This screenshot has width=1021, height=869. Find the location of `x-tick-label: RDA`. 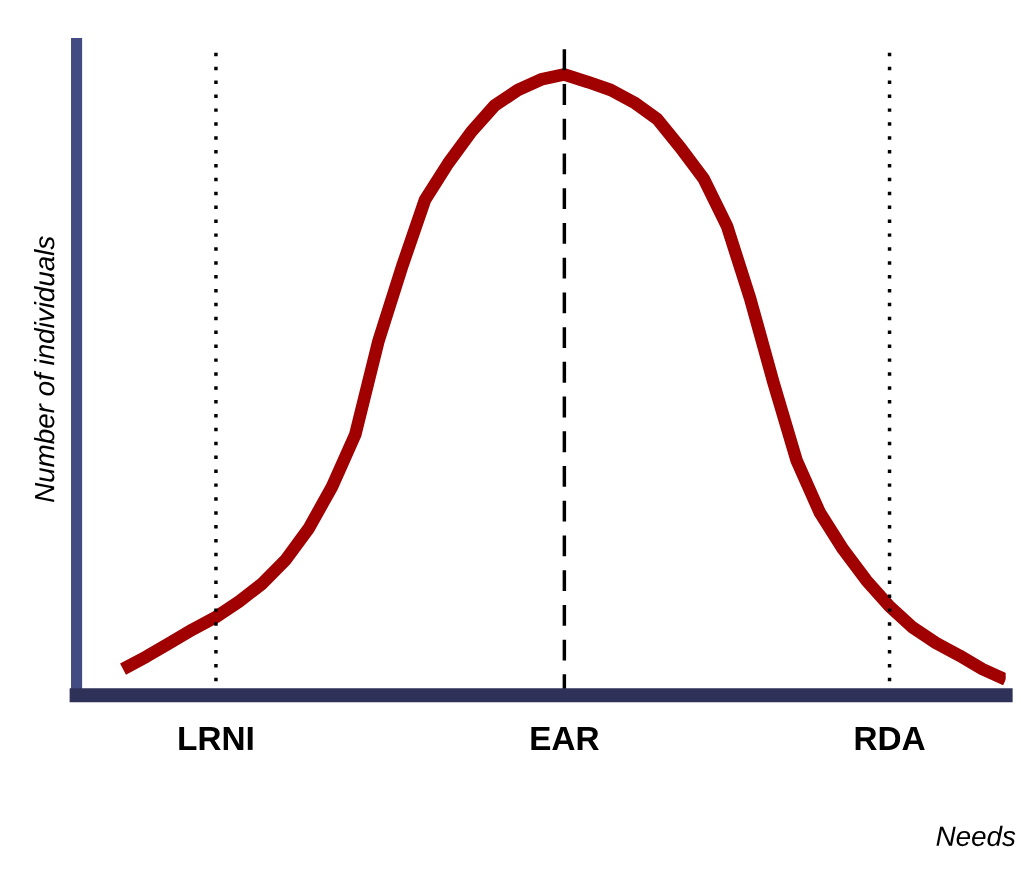

x-tick-label: RDA is located at coordinates (890, 738).